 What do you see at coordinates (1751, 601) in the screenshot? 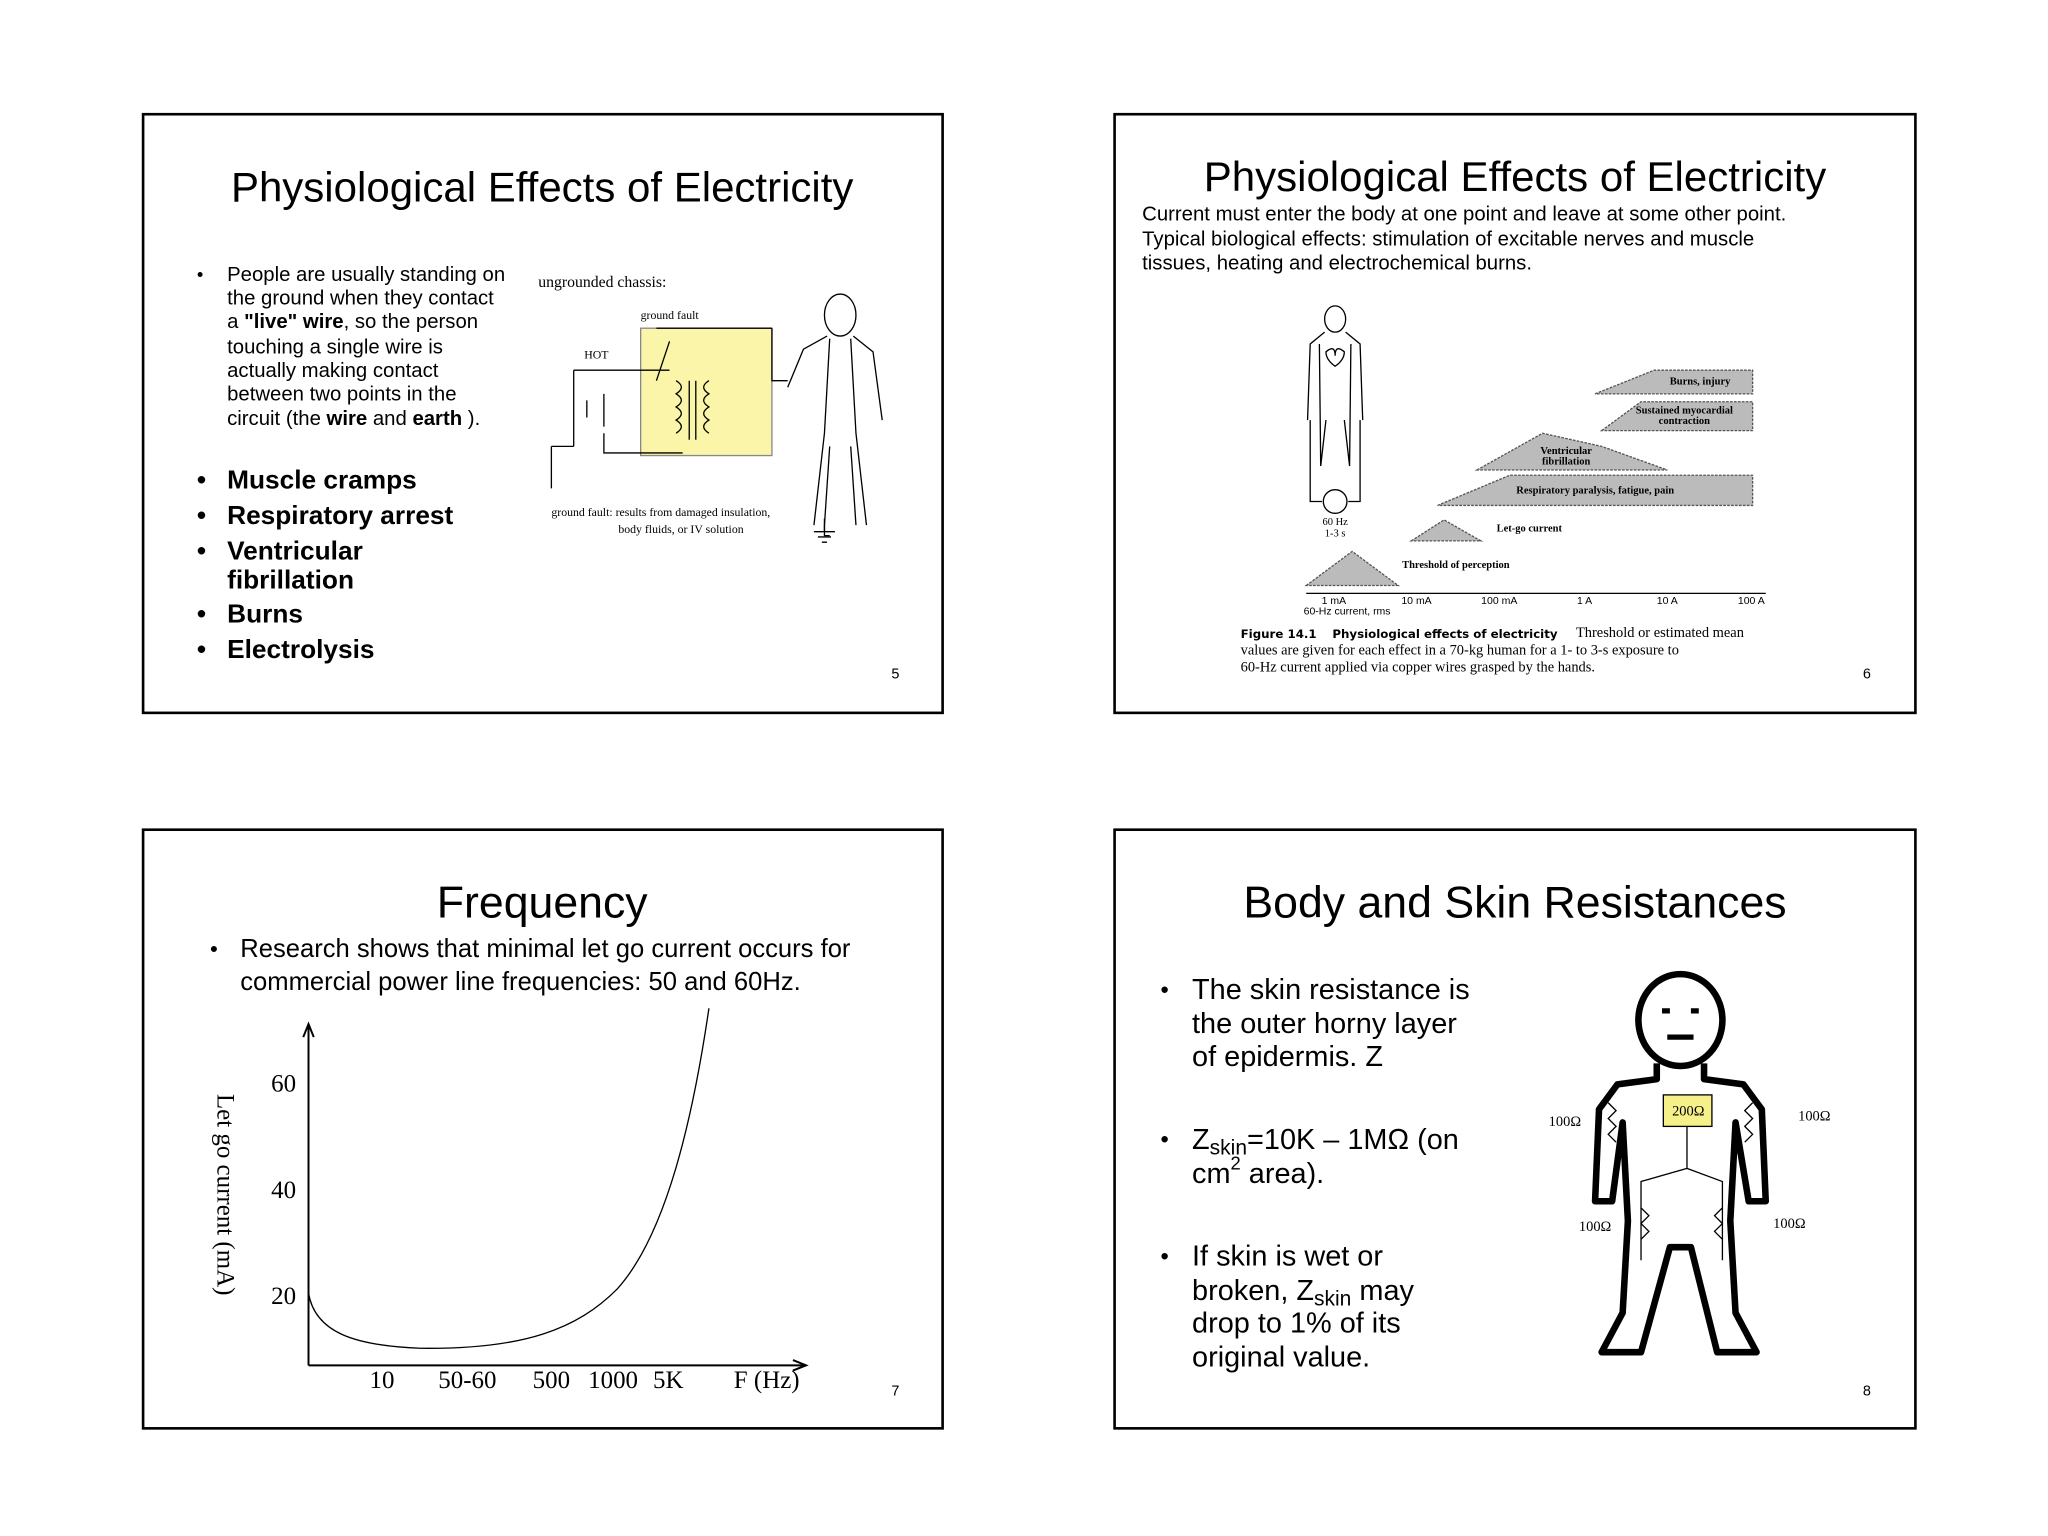
I see `axis-label: 100 A` at bounding box center [1751, 601].